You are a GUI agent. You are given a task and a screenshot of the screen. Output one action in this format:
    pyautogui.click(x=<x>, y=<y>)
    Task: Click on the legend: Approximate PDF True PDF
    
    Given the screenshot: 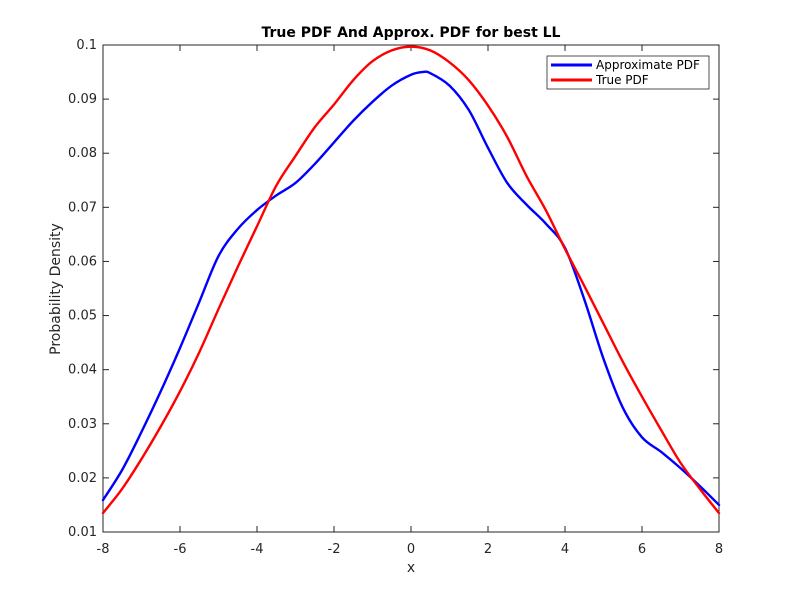 What is the action you would take?
    pyautogui.click(x=628, y=72)
    